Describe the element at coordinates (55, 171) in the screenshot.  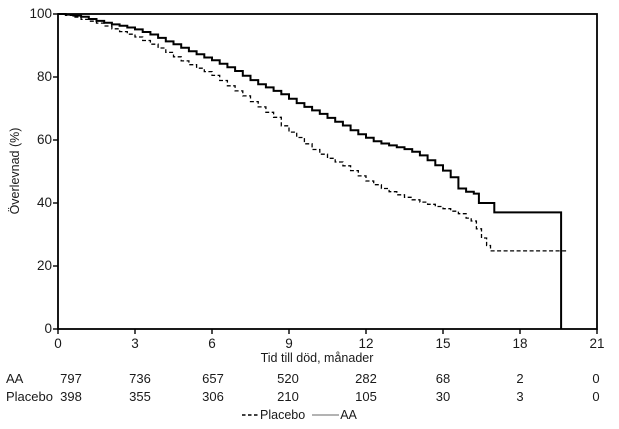
I see `y-axis-ticks` at that location.